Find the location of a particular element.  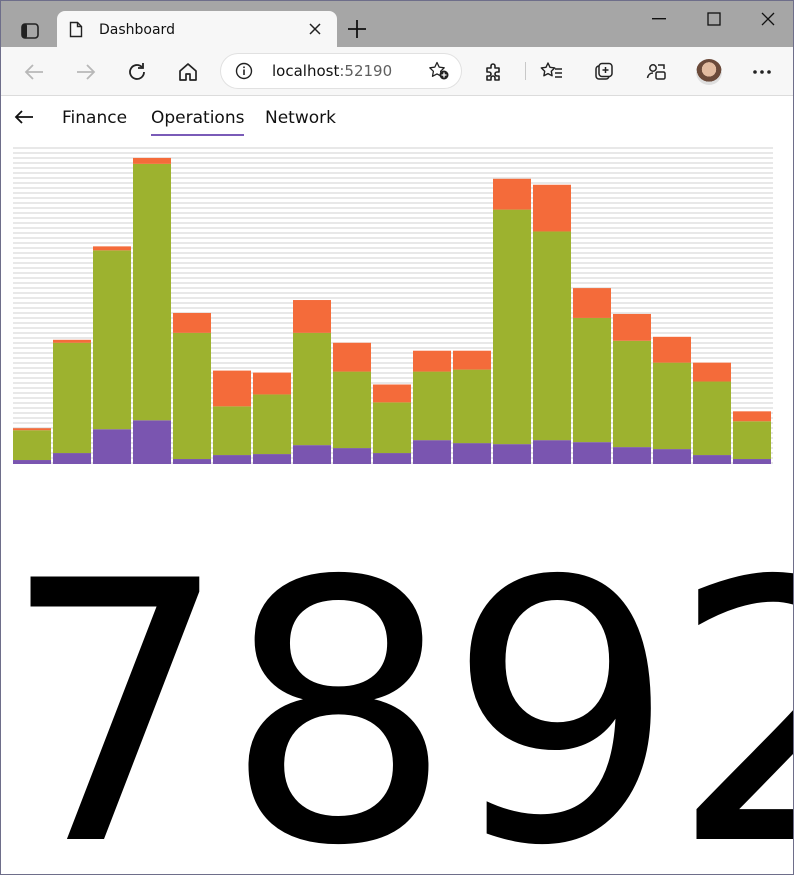

address-port: :52190 is located at coordinates (366, 71).